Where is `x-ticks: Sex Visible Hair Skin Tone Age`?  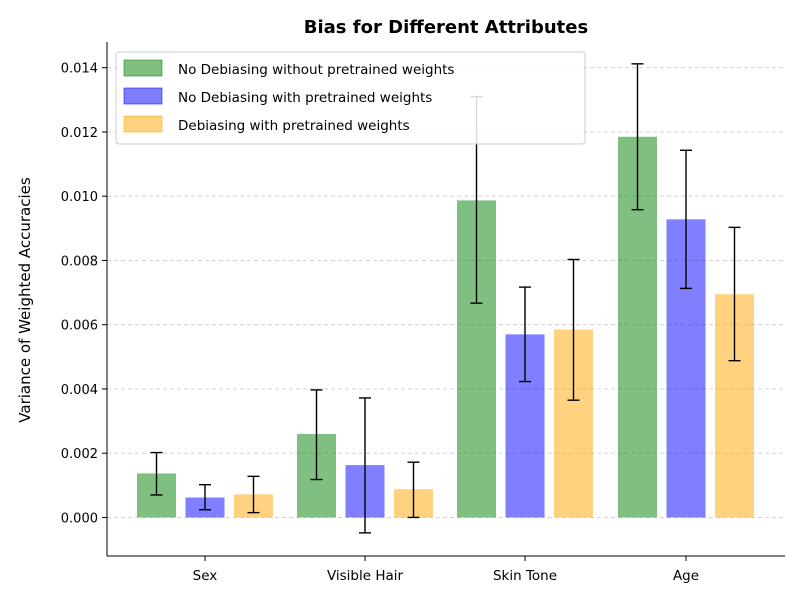 x-ticks: Sex Visible Hair Skin Tone Age is located at coordinates (446, 570).